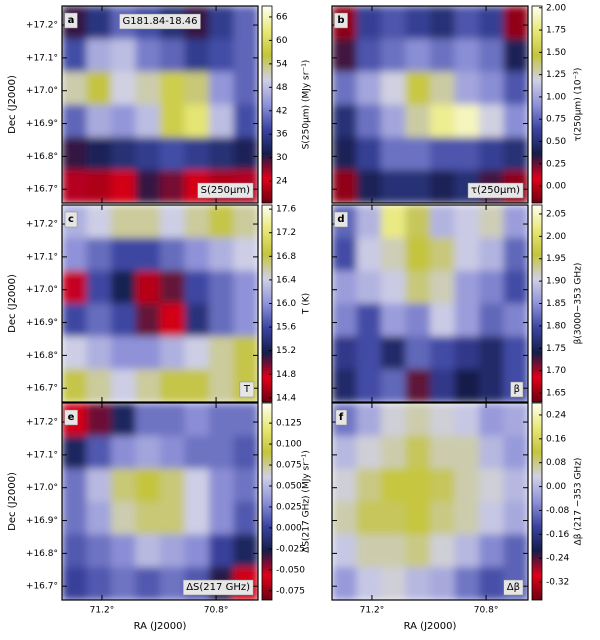 The image size is (600, 640). Describe the element at coordinates (556, 282) in the screenshot. I see `colorbar-tick-label: 1.90` at that location.